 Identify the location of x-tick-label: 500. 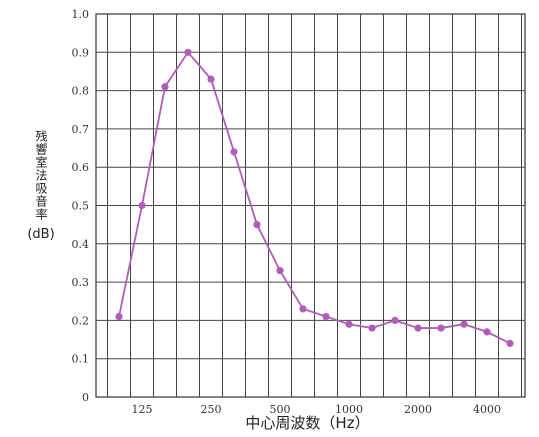
(280, 409).